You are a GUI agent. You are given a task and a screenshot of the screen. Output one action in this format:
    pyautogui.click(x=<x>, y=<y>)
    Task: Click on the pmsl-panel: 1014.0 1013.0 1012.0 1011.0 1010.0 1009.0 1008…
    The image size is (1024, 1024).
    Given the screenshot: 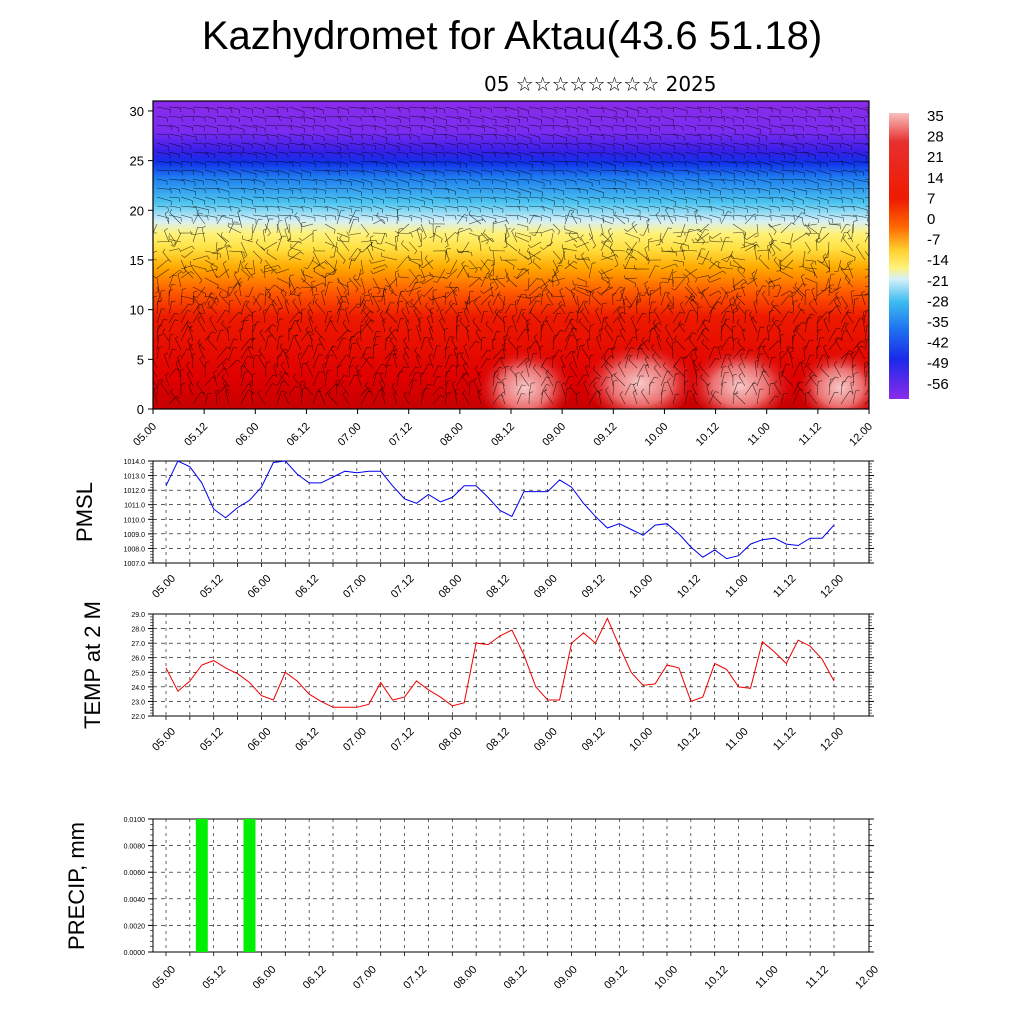 What is the action you would take?
    pyautogui.click(x=473, y=530)
    